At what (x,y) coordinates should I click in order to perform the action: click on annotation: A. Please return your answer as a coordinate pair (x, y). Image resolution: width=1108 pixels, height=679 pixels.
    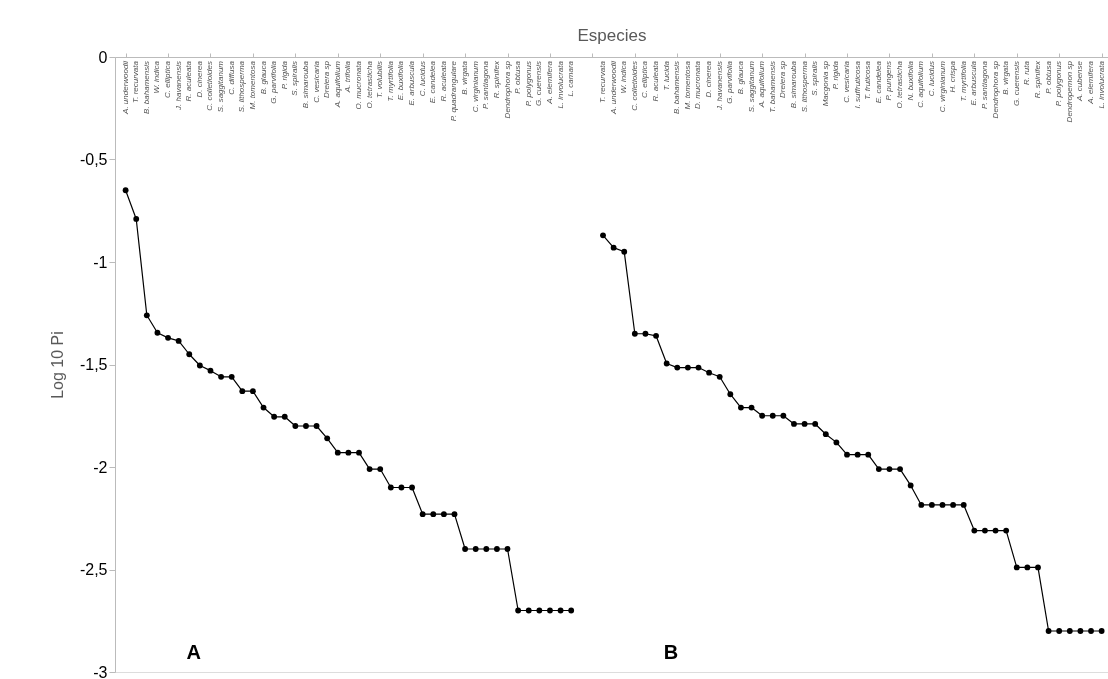
    Looking at the image, I should click on (193, 652).